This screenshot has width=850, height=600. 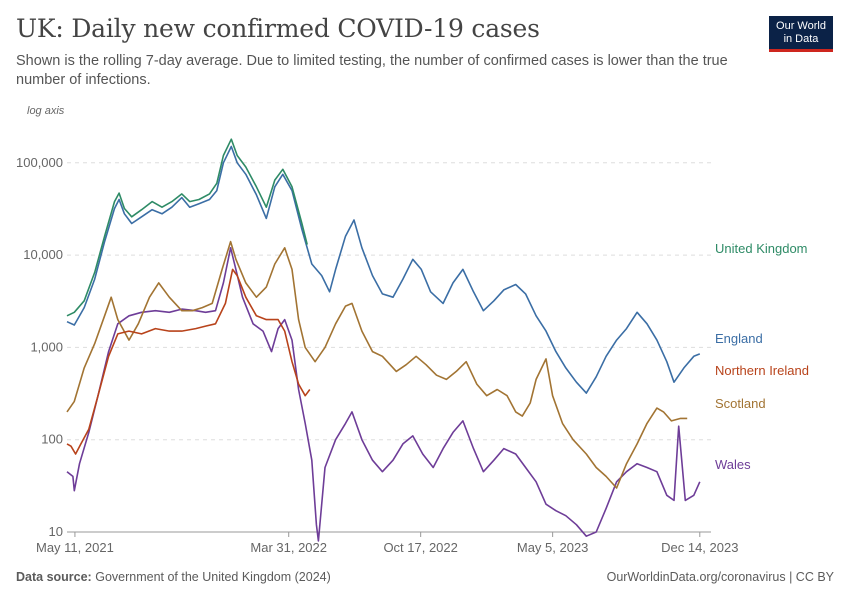 I want to click on logo-line-1: Our World, so click(x=801, y=26).